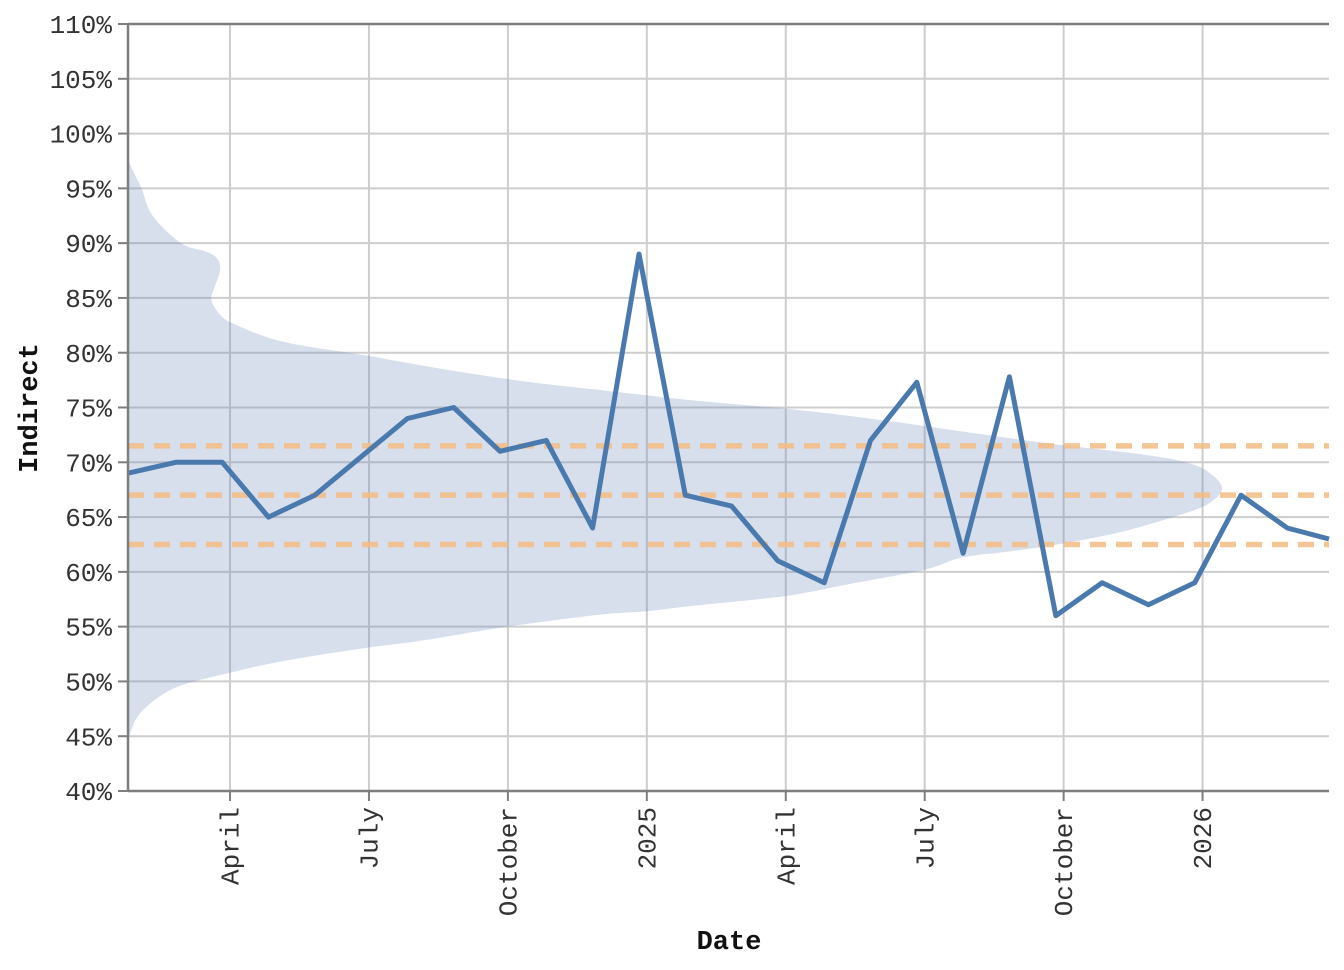 This screenshot has width=1344, height=970. Describe the element at coordinates (729, 943) in the screenshot. I see `x-axis-label: Date` at that location.